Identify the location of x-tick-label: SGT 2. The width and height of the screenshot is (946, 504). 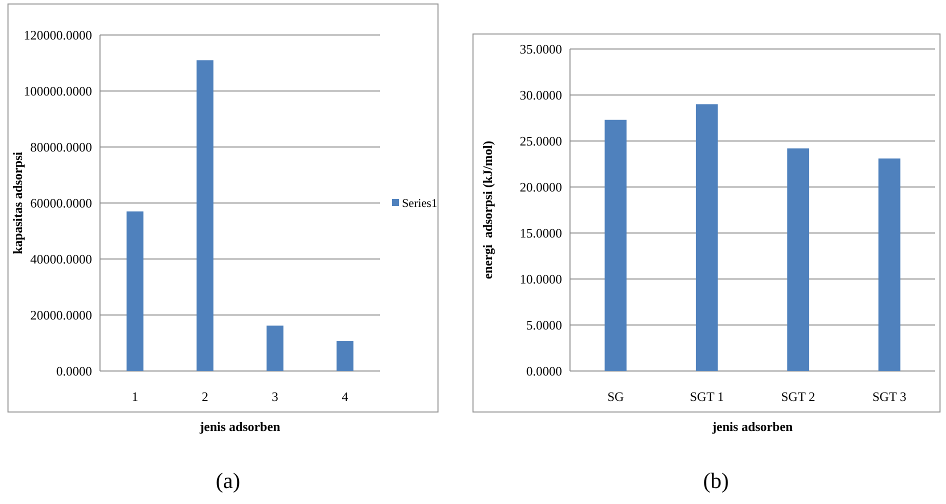
(798, 396).